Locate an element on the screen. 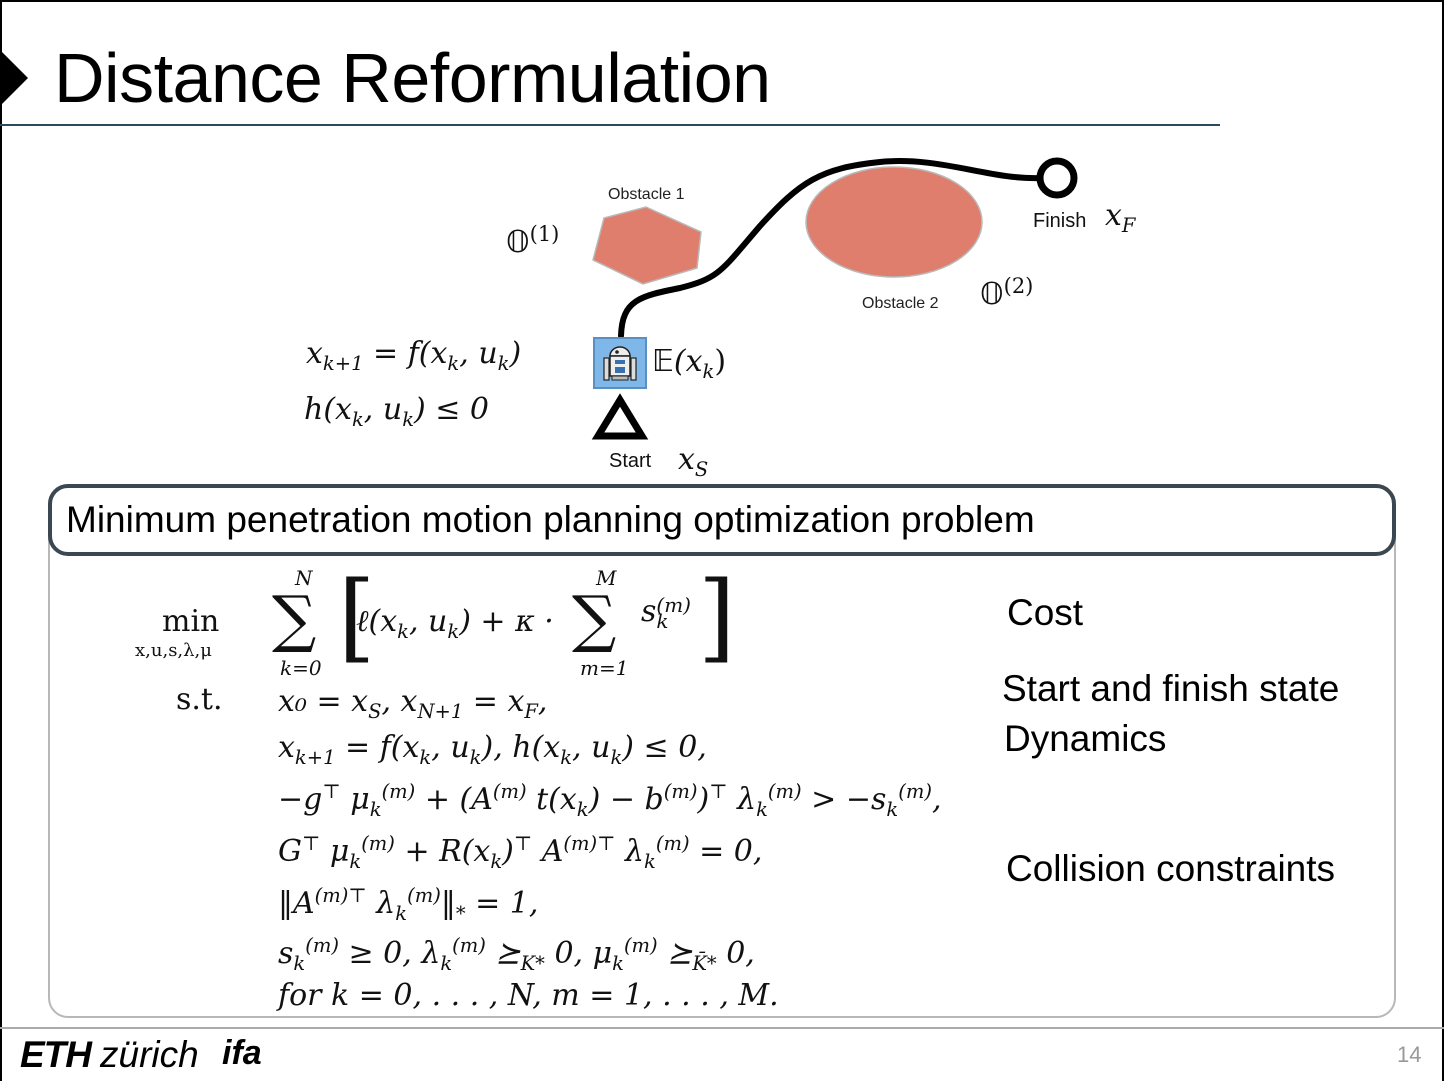 The height and width of the screenshot is (1081, 1444). constraint-collision-2: G⊤ μk(m) + R(xk)⊤ A(m)⊤ λk(m) = 0, is located at coordinates (520, 852).